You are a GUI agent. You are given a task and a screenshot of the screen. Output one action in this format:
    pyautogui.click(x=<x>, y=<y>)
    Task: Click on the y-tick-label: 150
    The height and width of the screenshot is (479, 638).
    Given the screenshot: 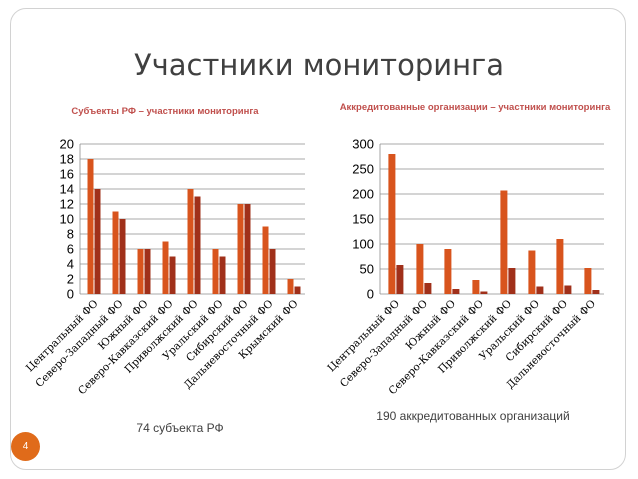 What is the action you would take?
    pyautogui.click(x=363, y=219)
    